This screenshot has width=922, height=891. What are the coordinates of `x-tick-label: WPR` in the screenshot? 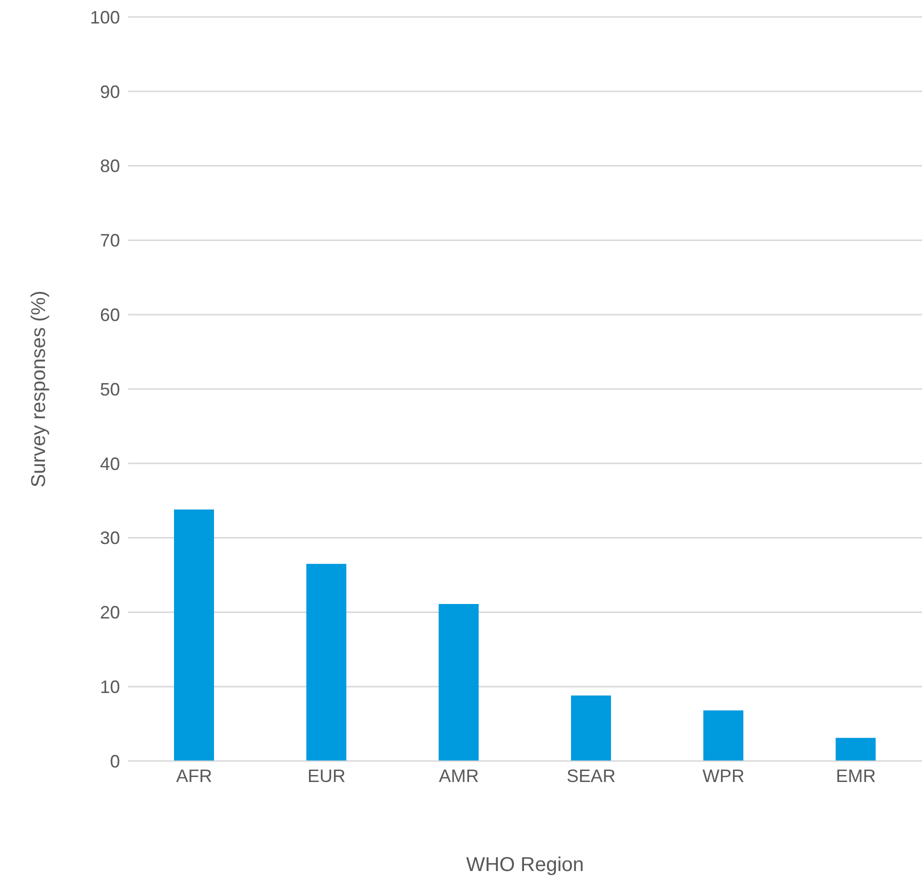 It's located at (723, 776).